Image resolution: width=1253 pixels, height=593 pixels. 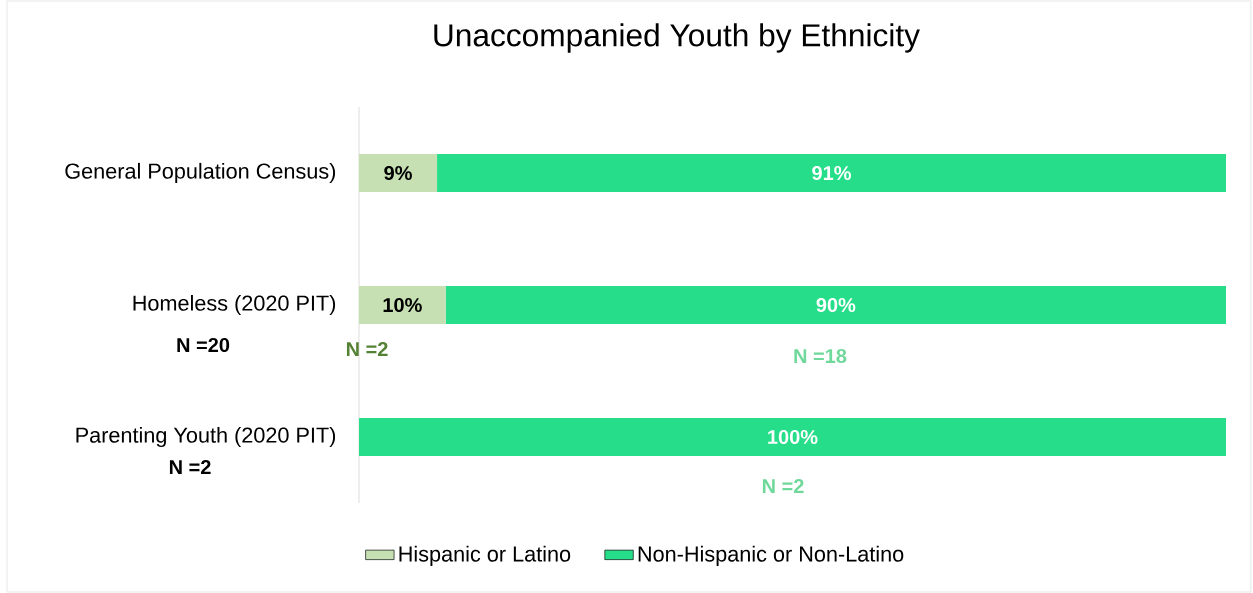 What do you see at coordinates (402, 305) in the screenshot?
I see `data-label: 10%` at bounding box center [402, 305].